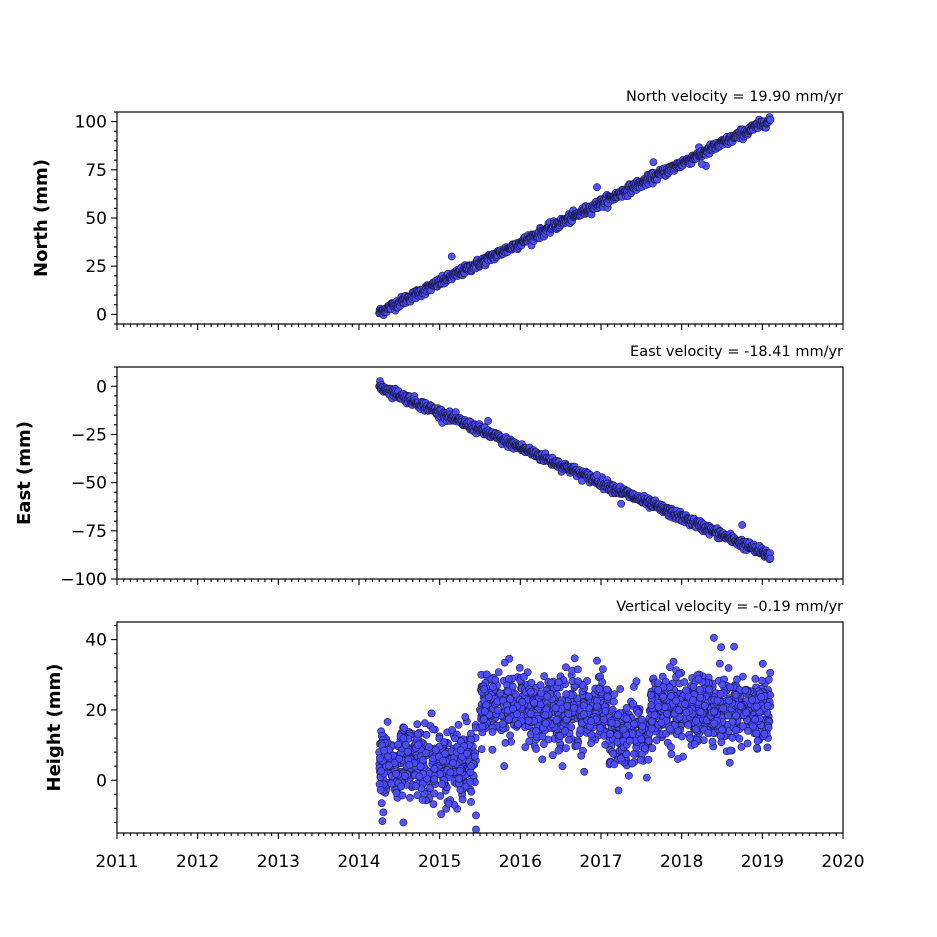 The width and height of the screenshot is (937, 937). I want to click on north-ytick-label: 75, so click(96, 171).